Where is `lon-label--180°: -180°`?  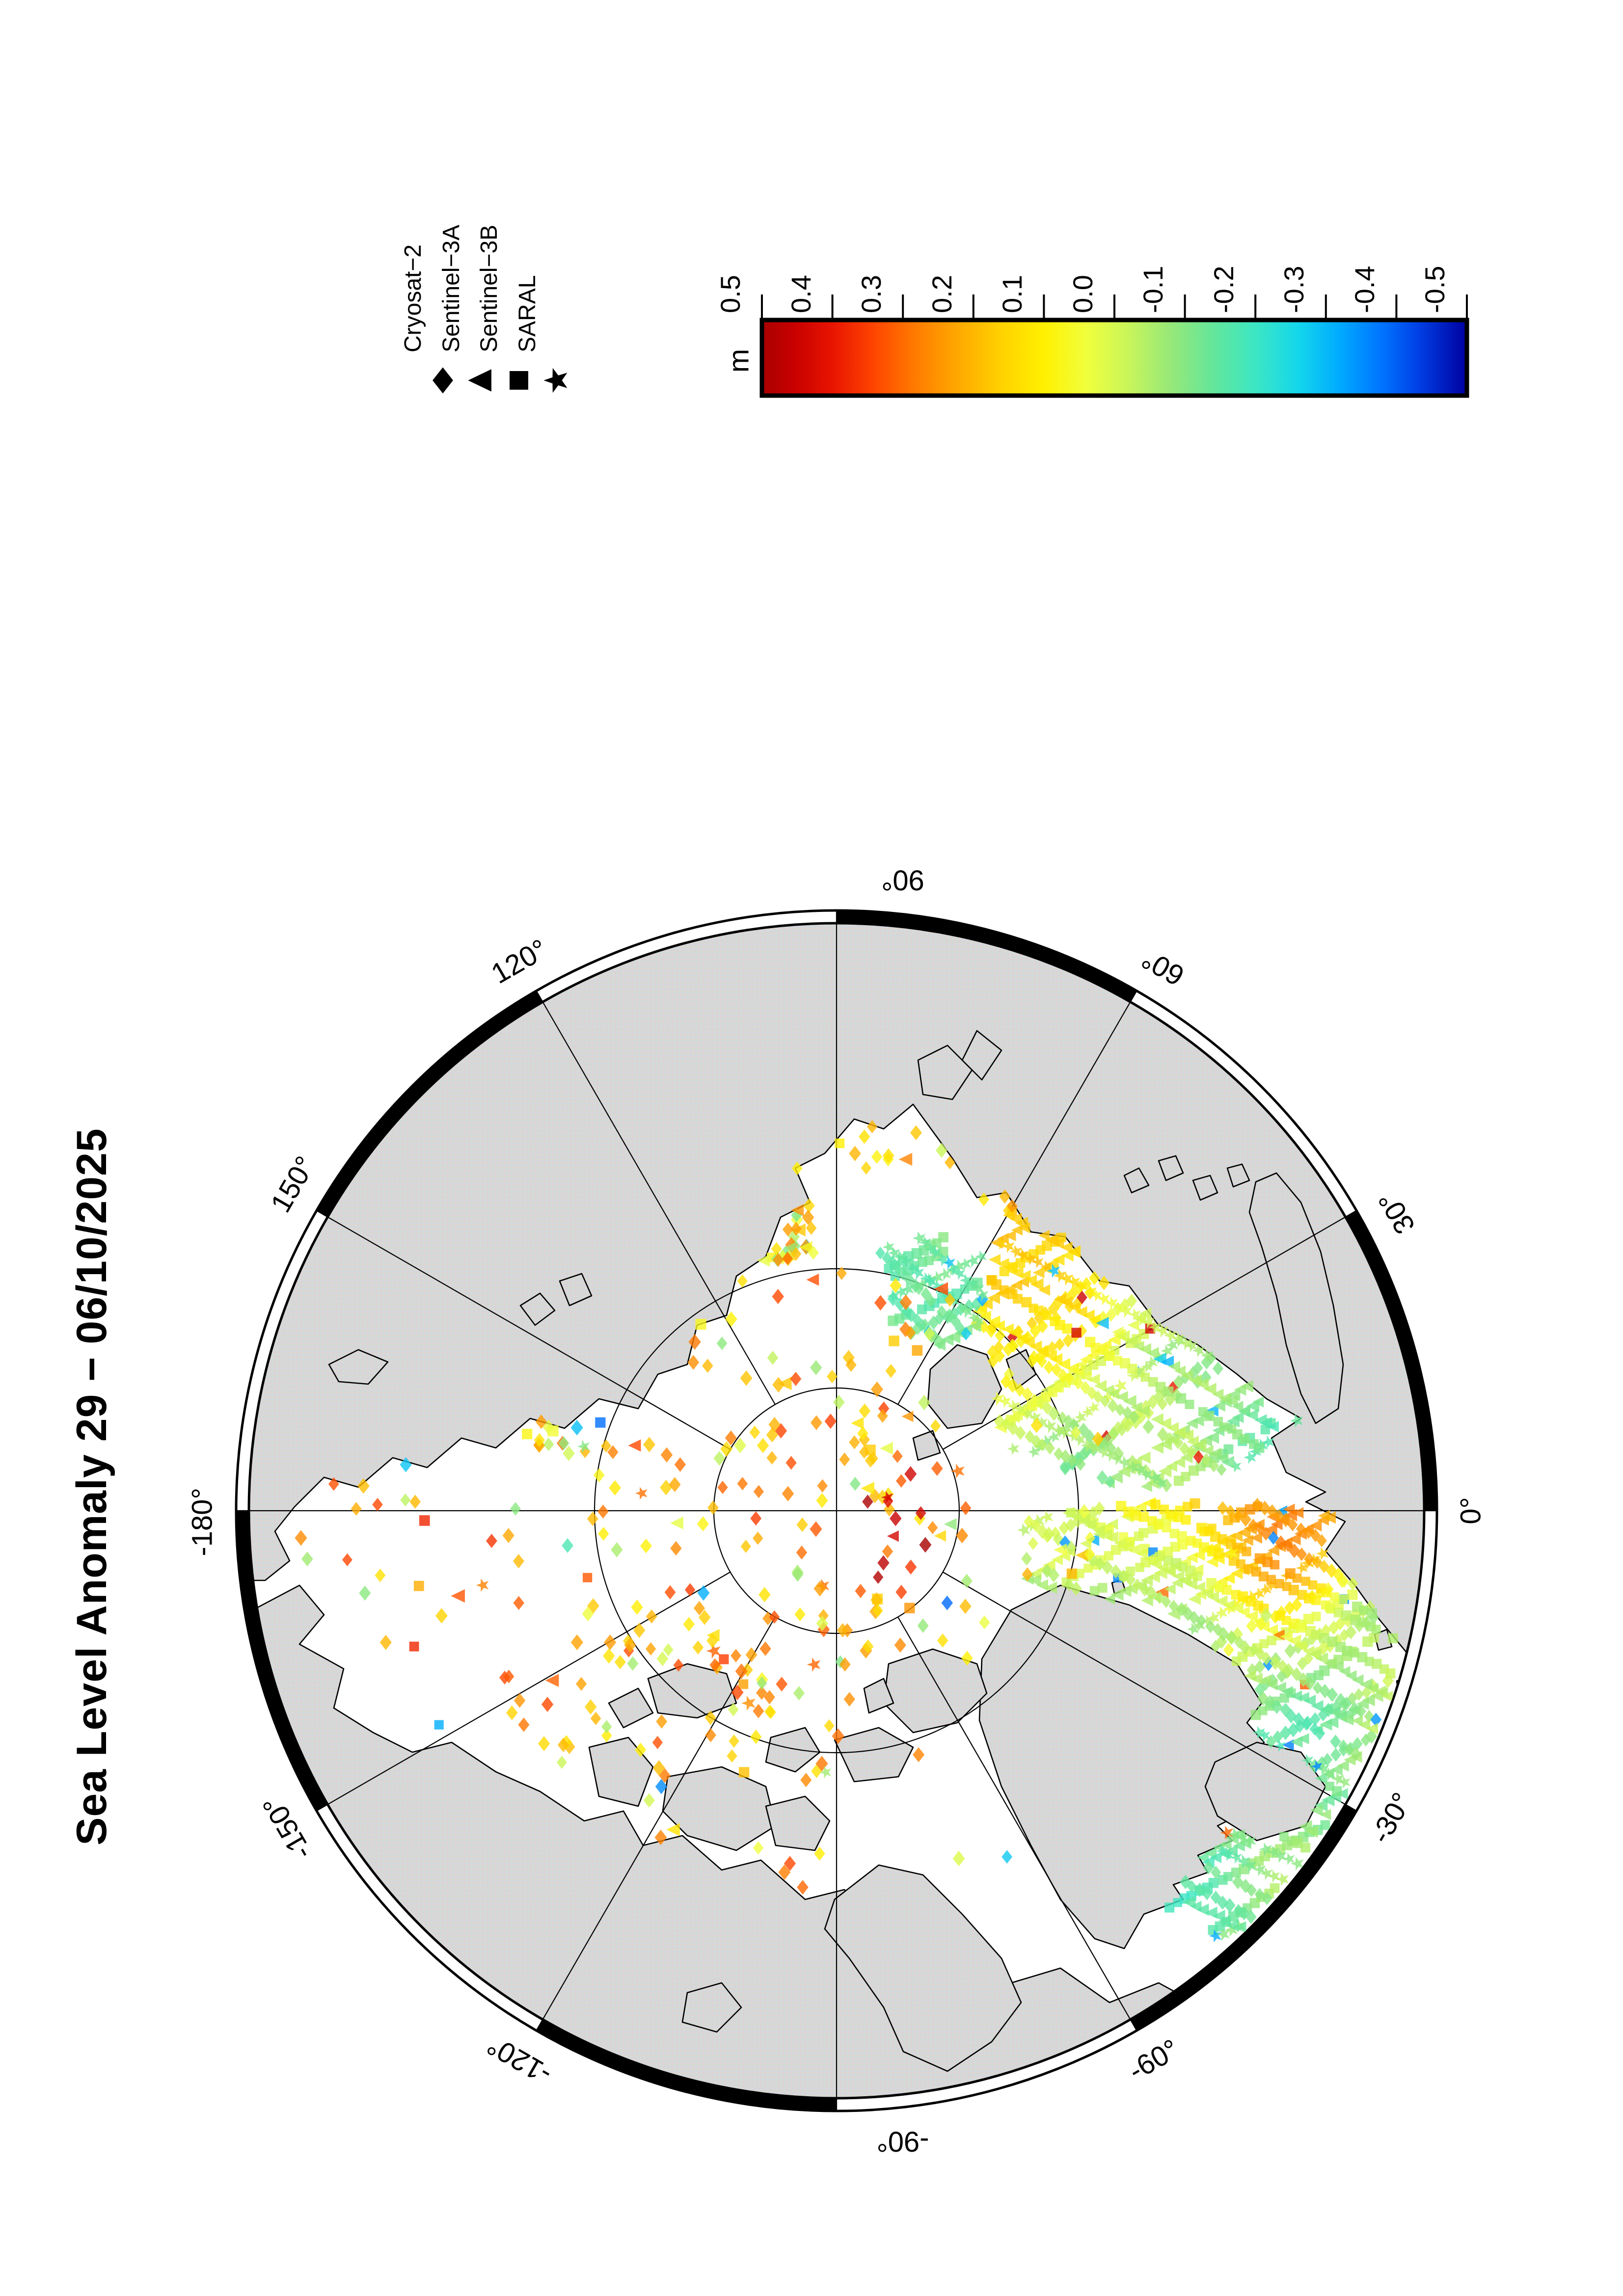 lon-label--180°: -180° is located at coordinates (202, 1521).